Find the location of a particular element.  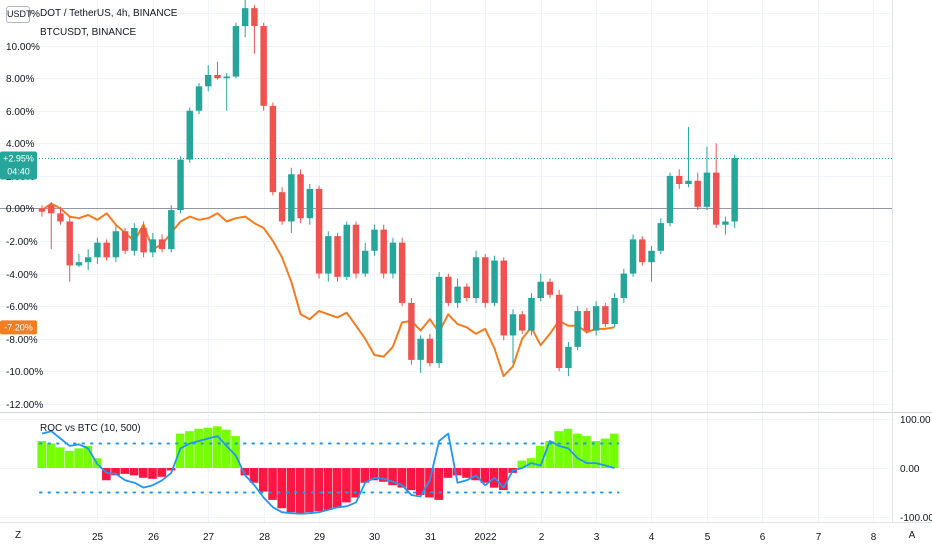

time-axis is located at coordinates (466, 536).